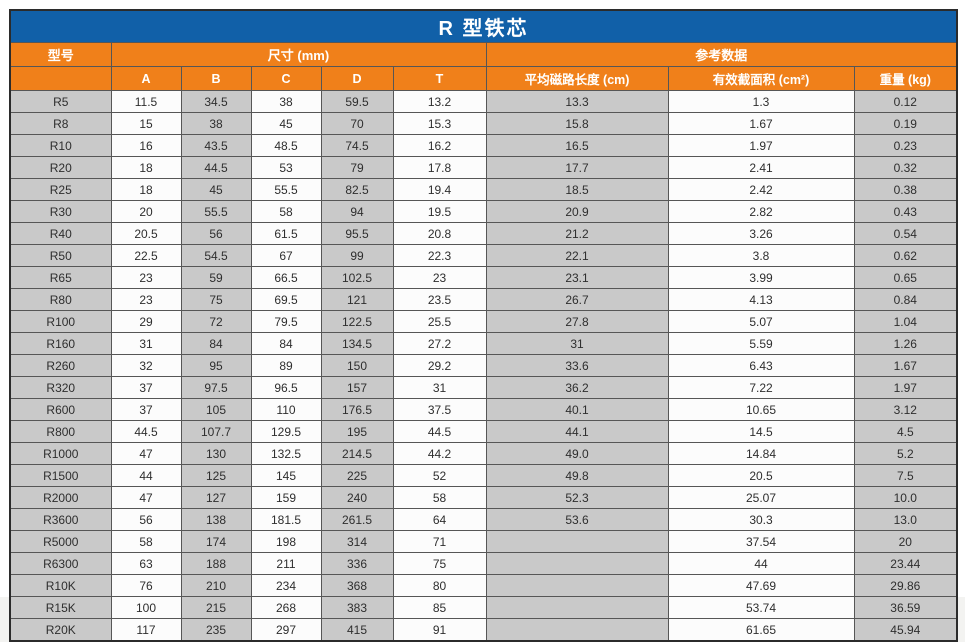 This screenshot has width=965, height=642. Describe the element at coordinates (146, 607) in the screenshot. I see `value-cell: 100` at that location.